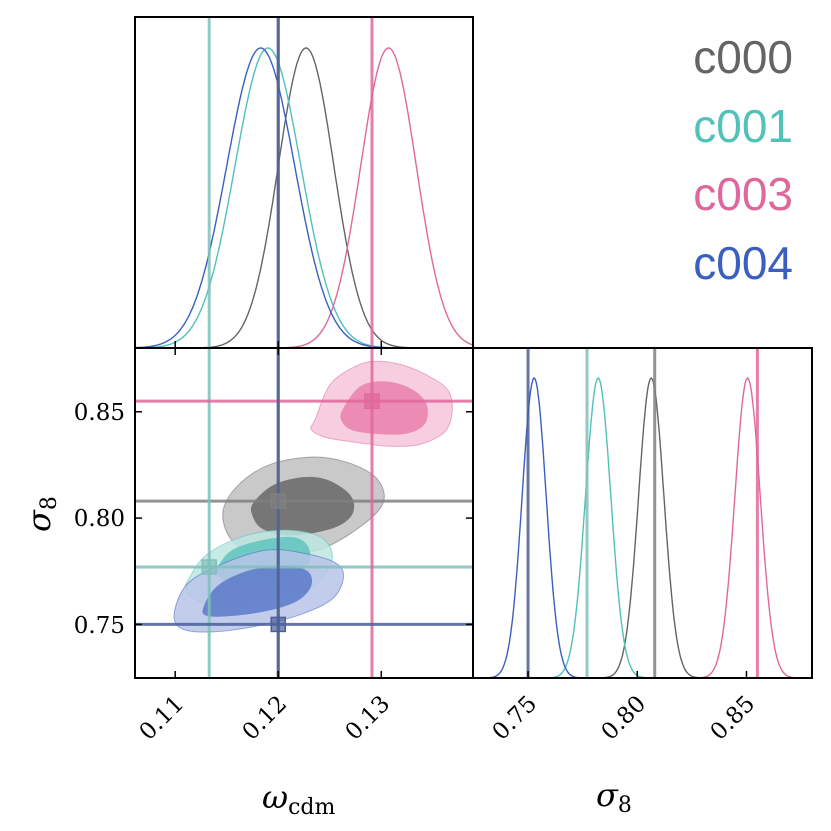 The height and width of the screenshot is (831, 831). Describe the element at coordinates (368, 718) in the screenshot. I see `tick-label-omega-2: 0.13` at that location.